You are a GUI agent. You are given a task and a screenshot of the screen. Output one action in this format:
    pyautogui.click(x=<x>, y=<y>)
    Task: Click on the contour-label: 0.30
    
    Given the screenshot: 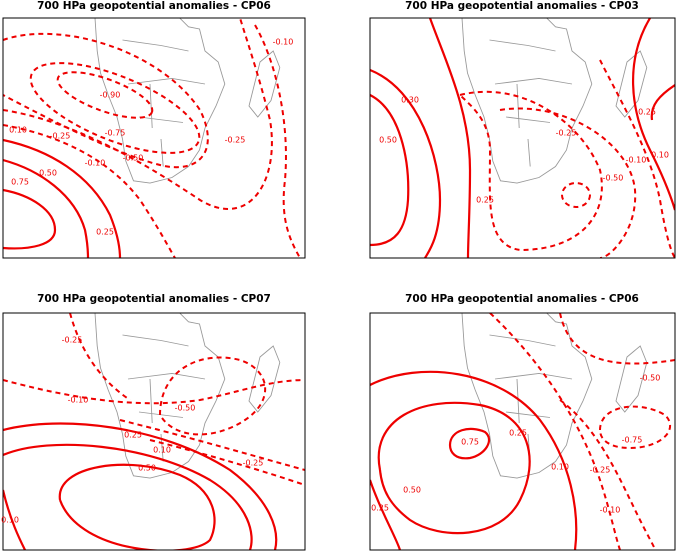 What is the action you would take?
    pyautogui.click(x=410, y=100)
    